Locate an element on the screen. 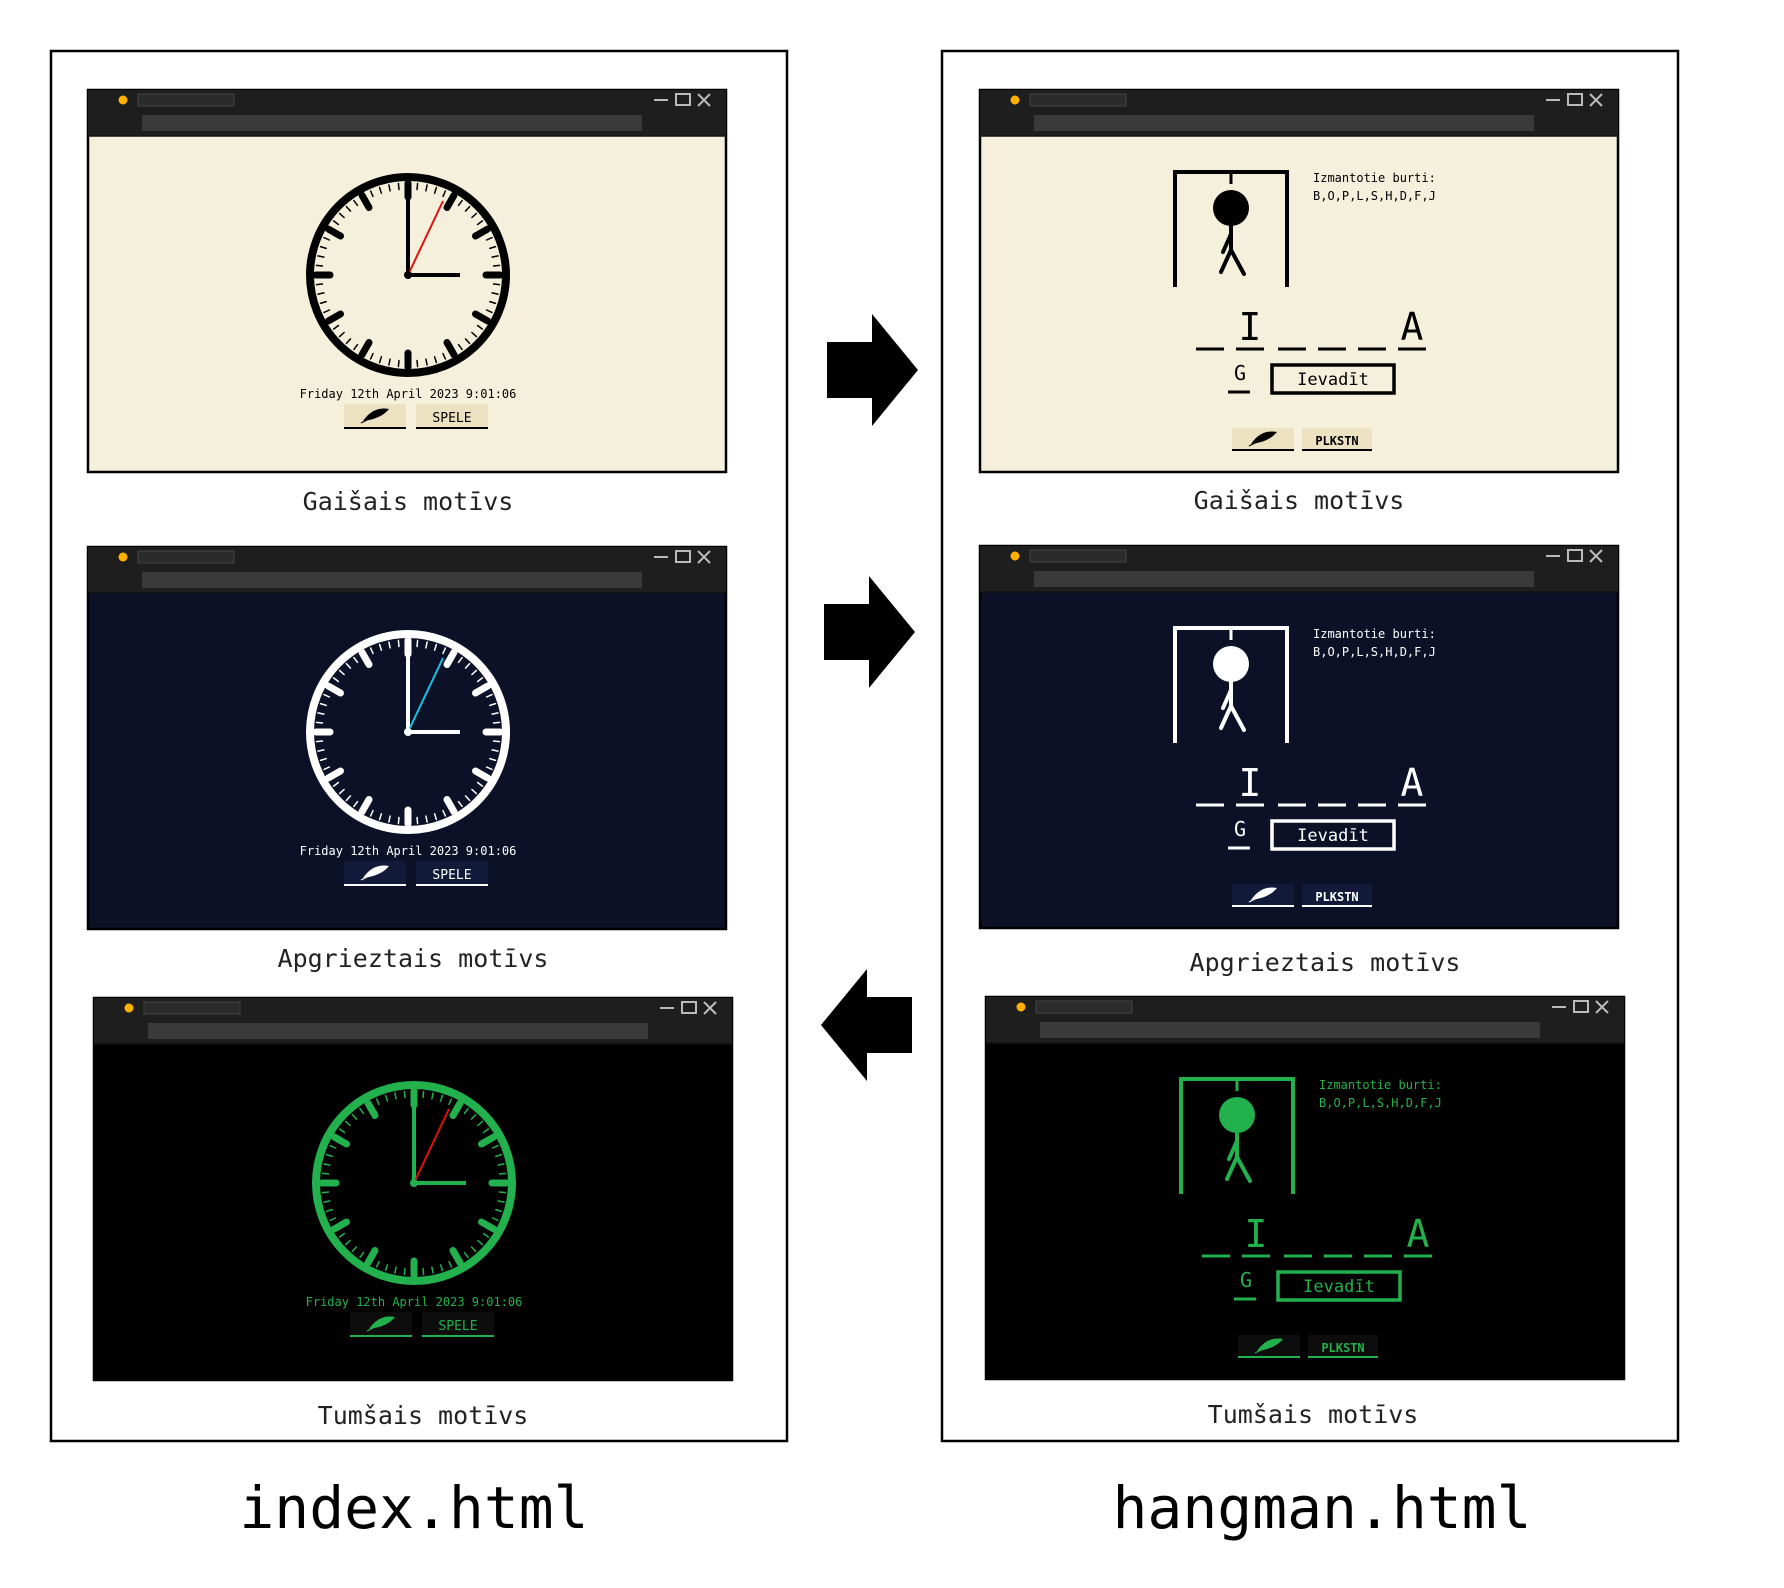 The width and height of the screenshot is (1784, 1588). browser-tab is located at coordinates (186, 100).